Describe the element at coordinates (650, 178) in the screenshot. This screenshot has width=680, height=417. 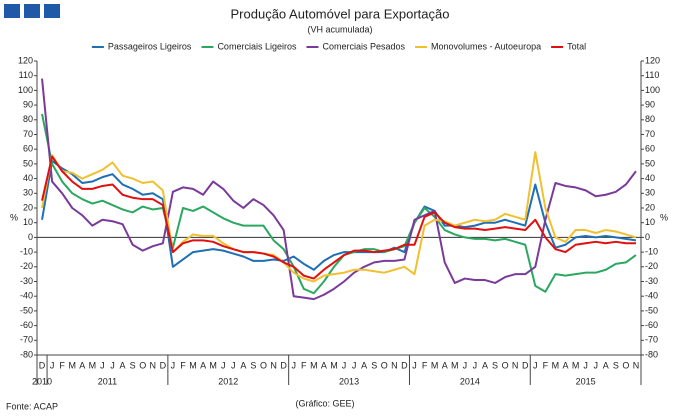
I see `y2-tick-label: 40` at that location.